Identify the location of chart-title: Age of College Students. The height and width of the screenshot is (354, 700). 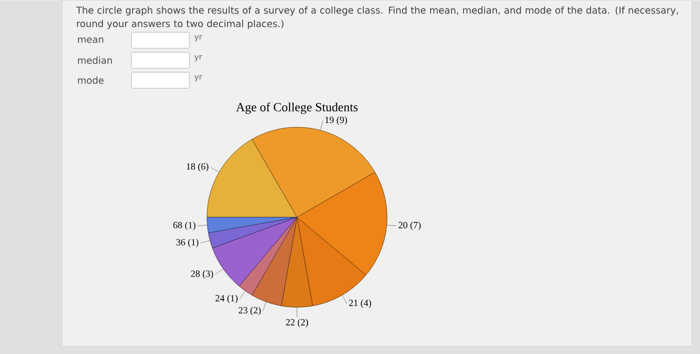
(297, 108).